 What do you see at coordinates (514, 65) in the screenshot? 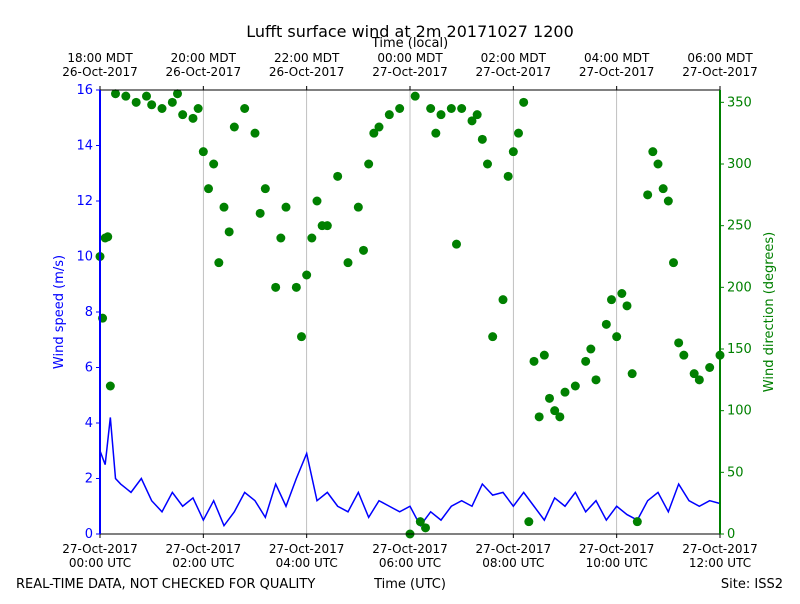
I see `x2-tick-label: 02:00 MDT 27-Oct-2017` at bounding box center [514, 65].